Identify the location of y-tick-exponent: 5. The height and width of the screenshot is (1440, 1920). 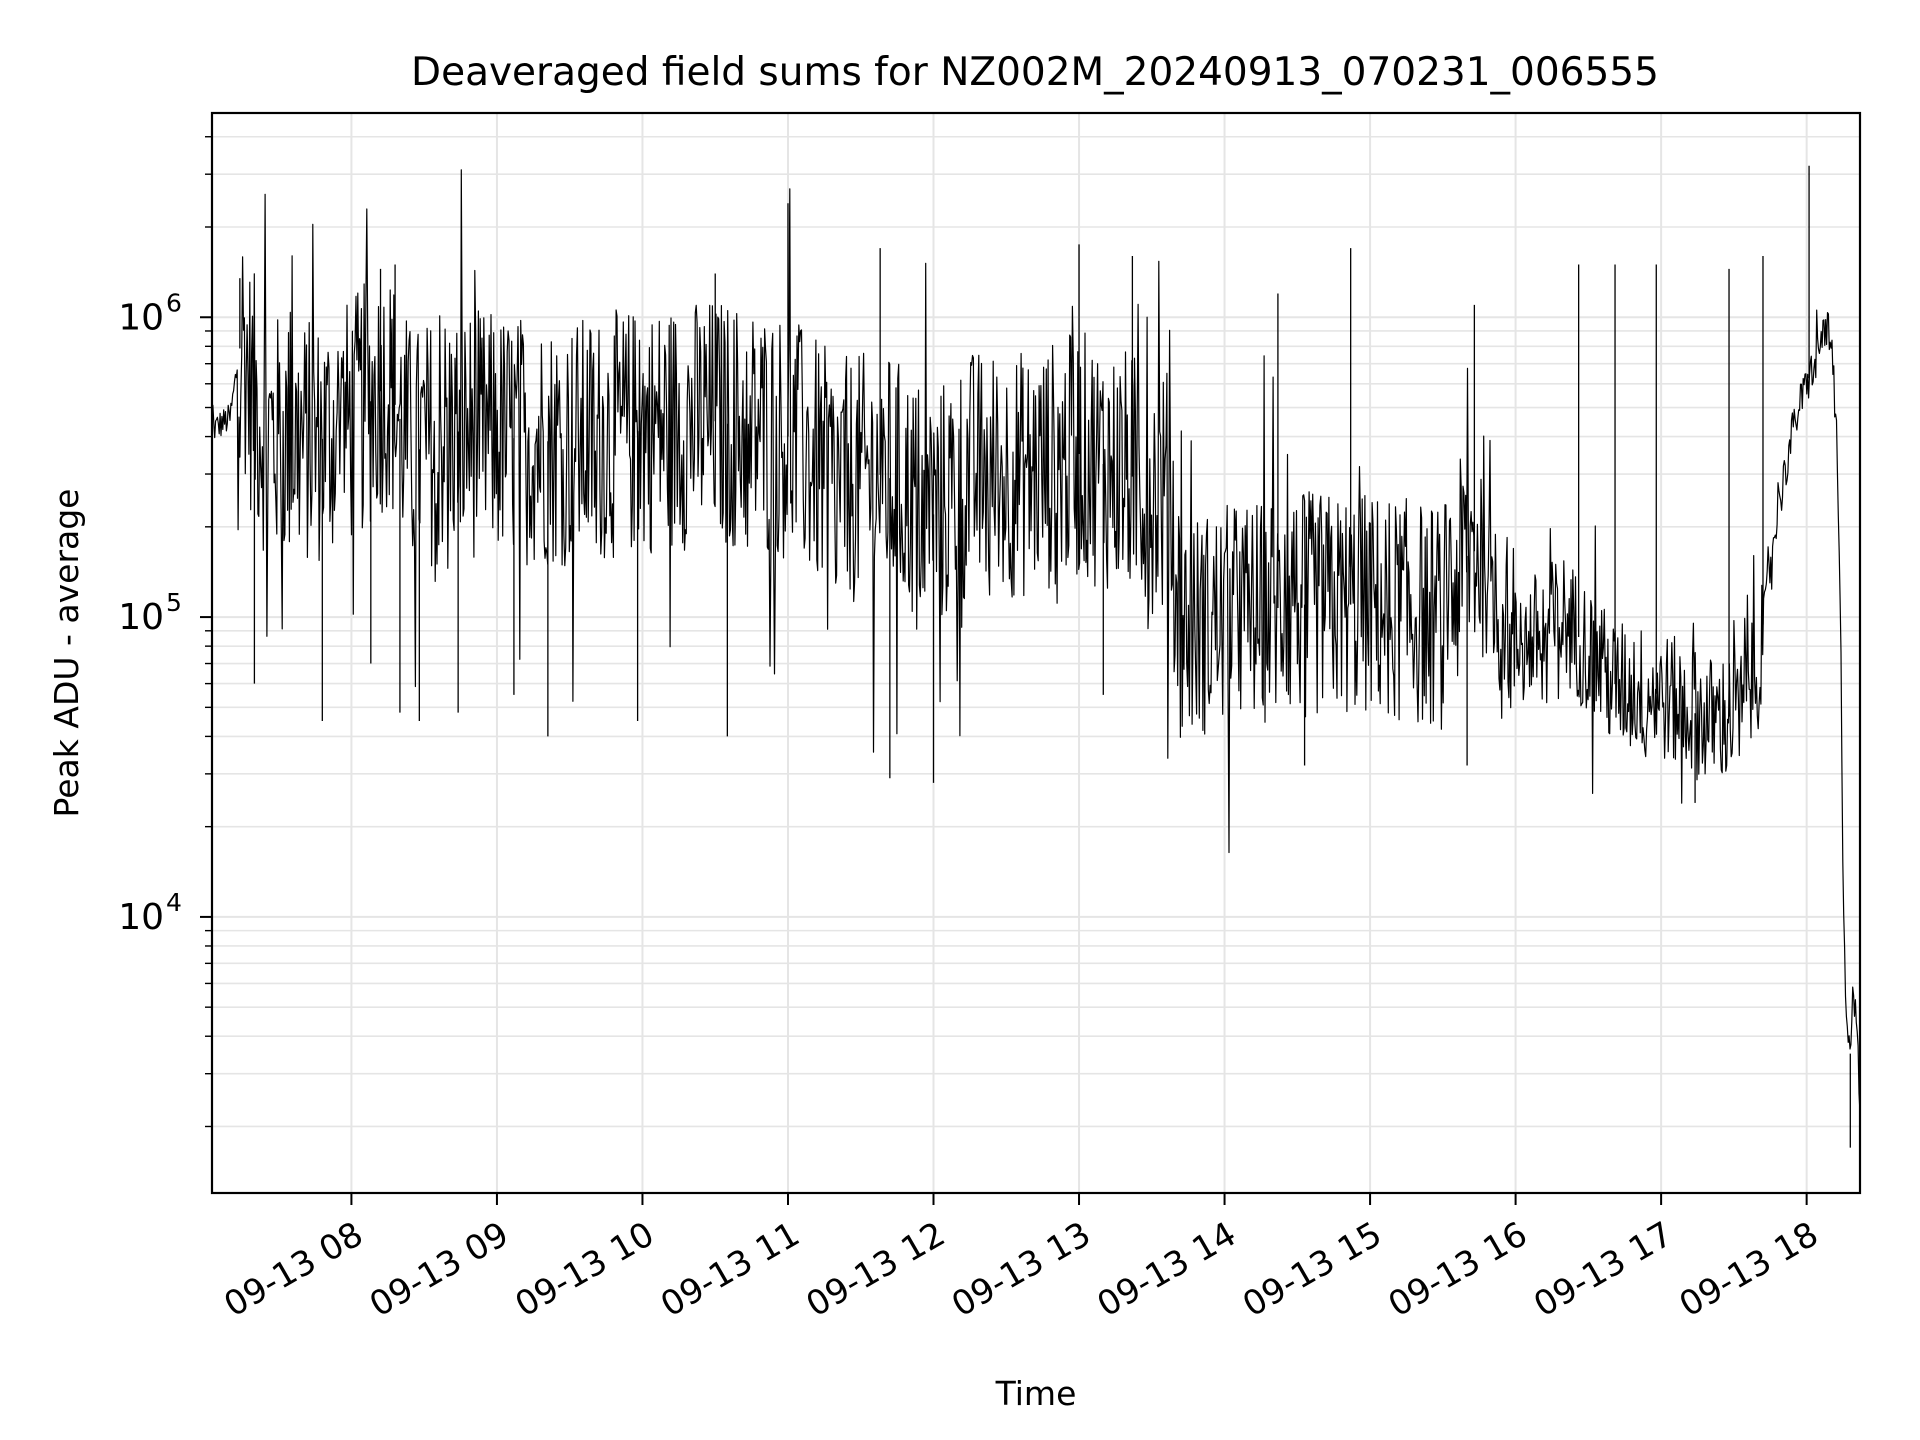
(174, 602).